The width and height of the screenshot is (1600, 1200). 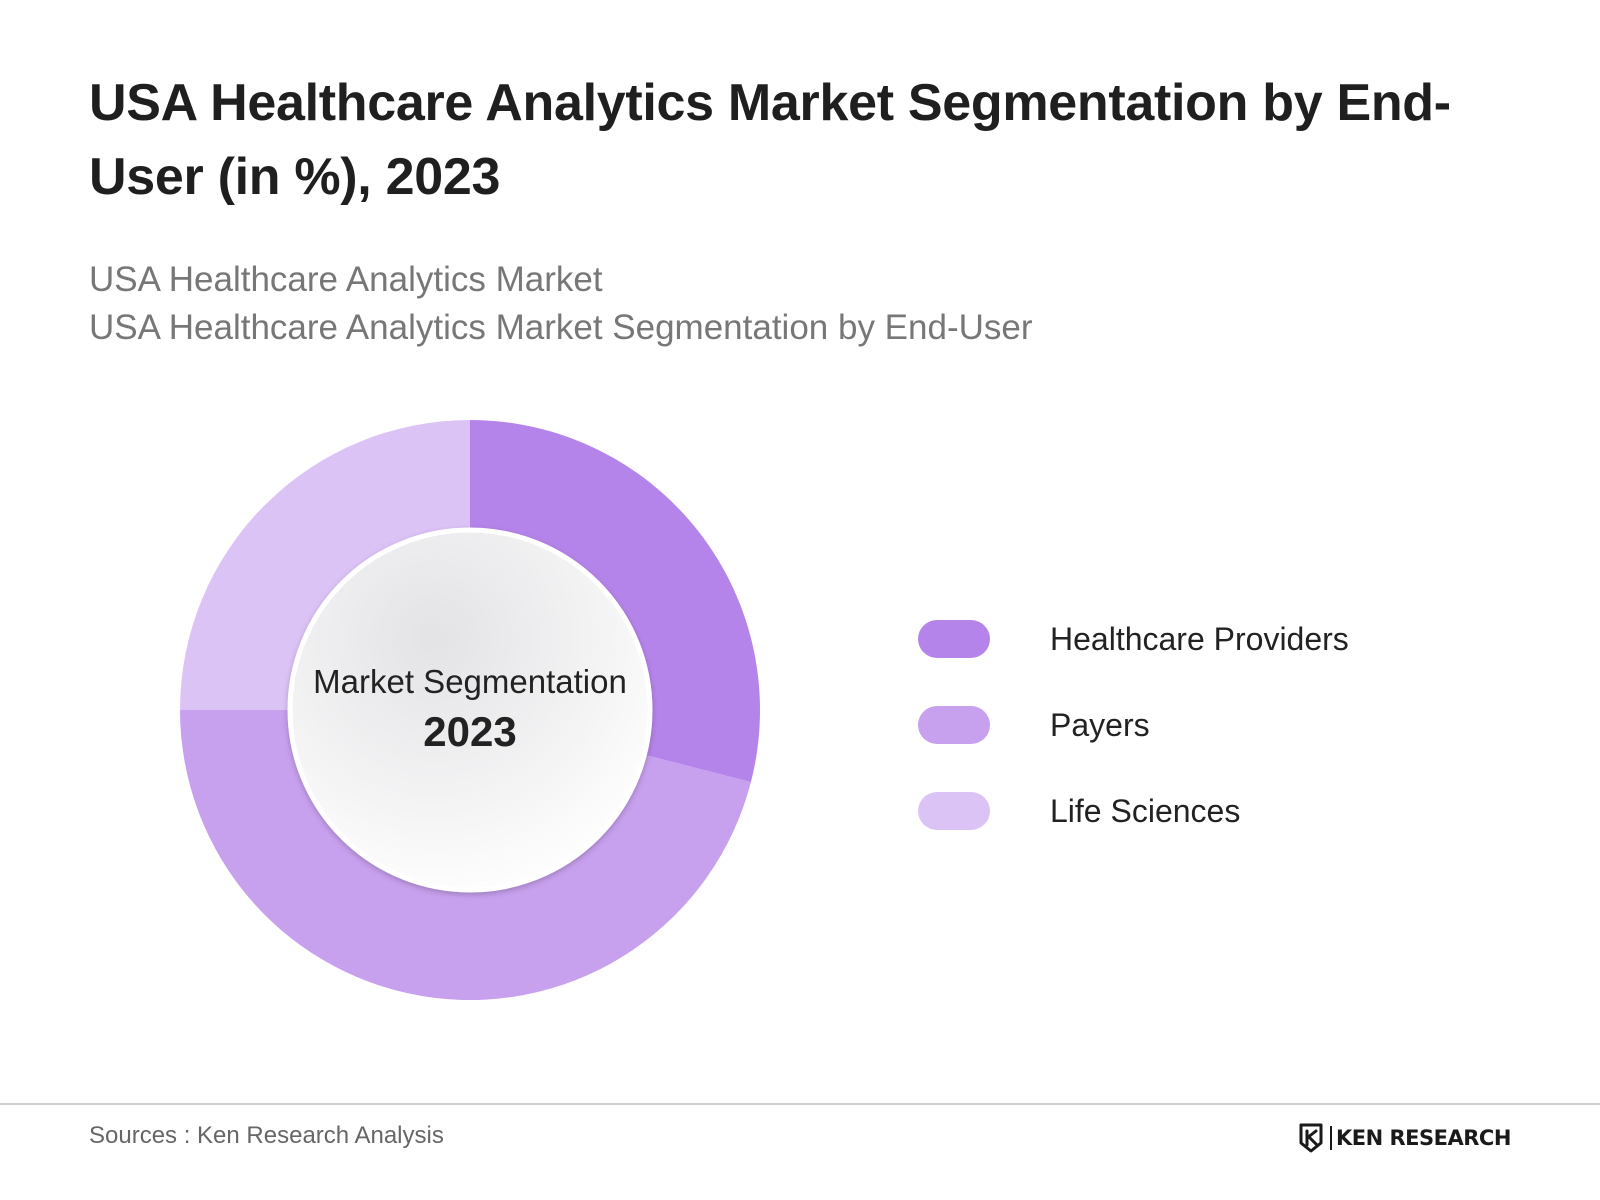 What do you see at coordinates (1199, 639) in the screenshot?
I see `legend-label-healthcare-providers: Healthcare Providers` at bounding box center [1199, 639].